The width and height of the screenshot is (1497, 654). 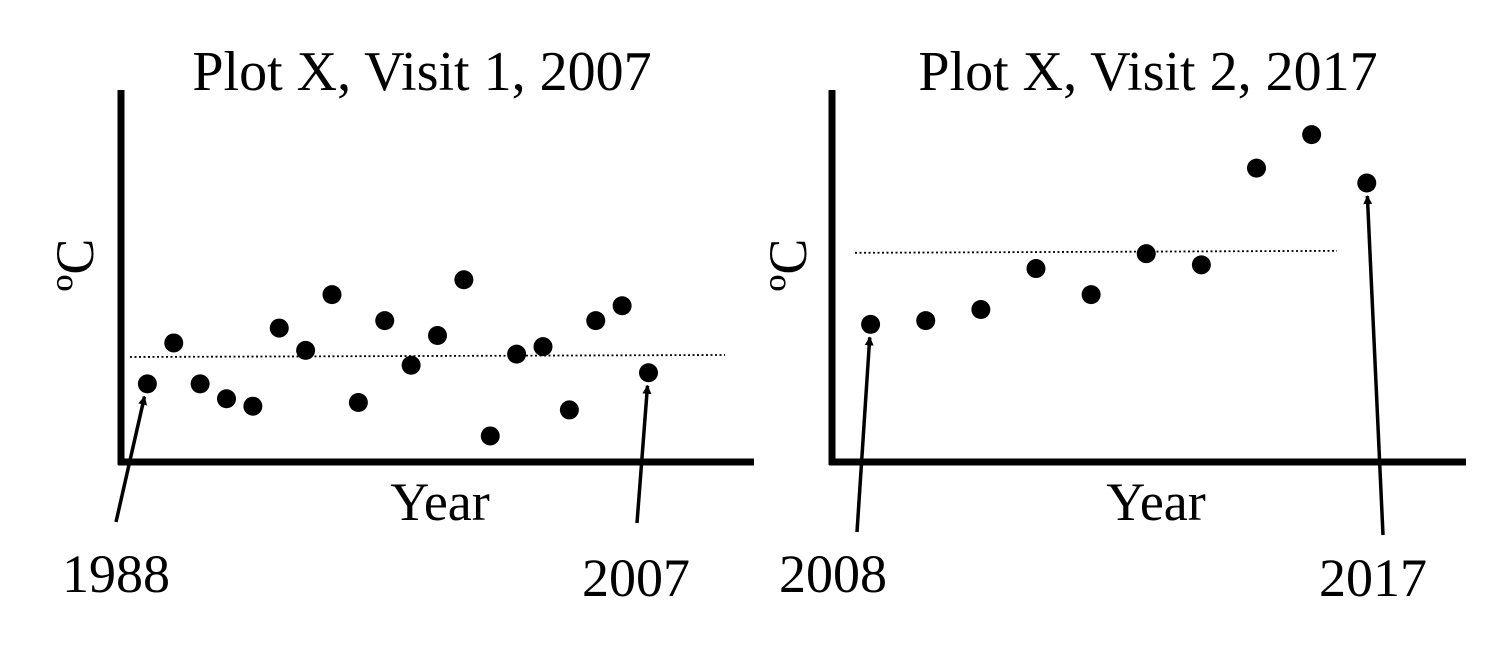 I want to click on annotation-label: 2017, so click(x=1373, y=578).